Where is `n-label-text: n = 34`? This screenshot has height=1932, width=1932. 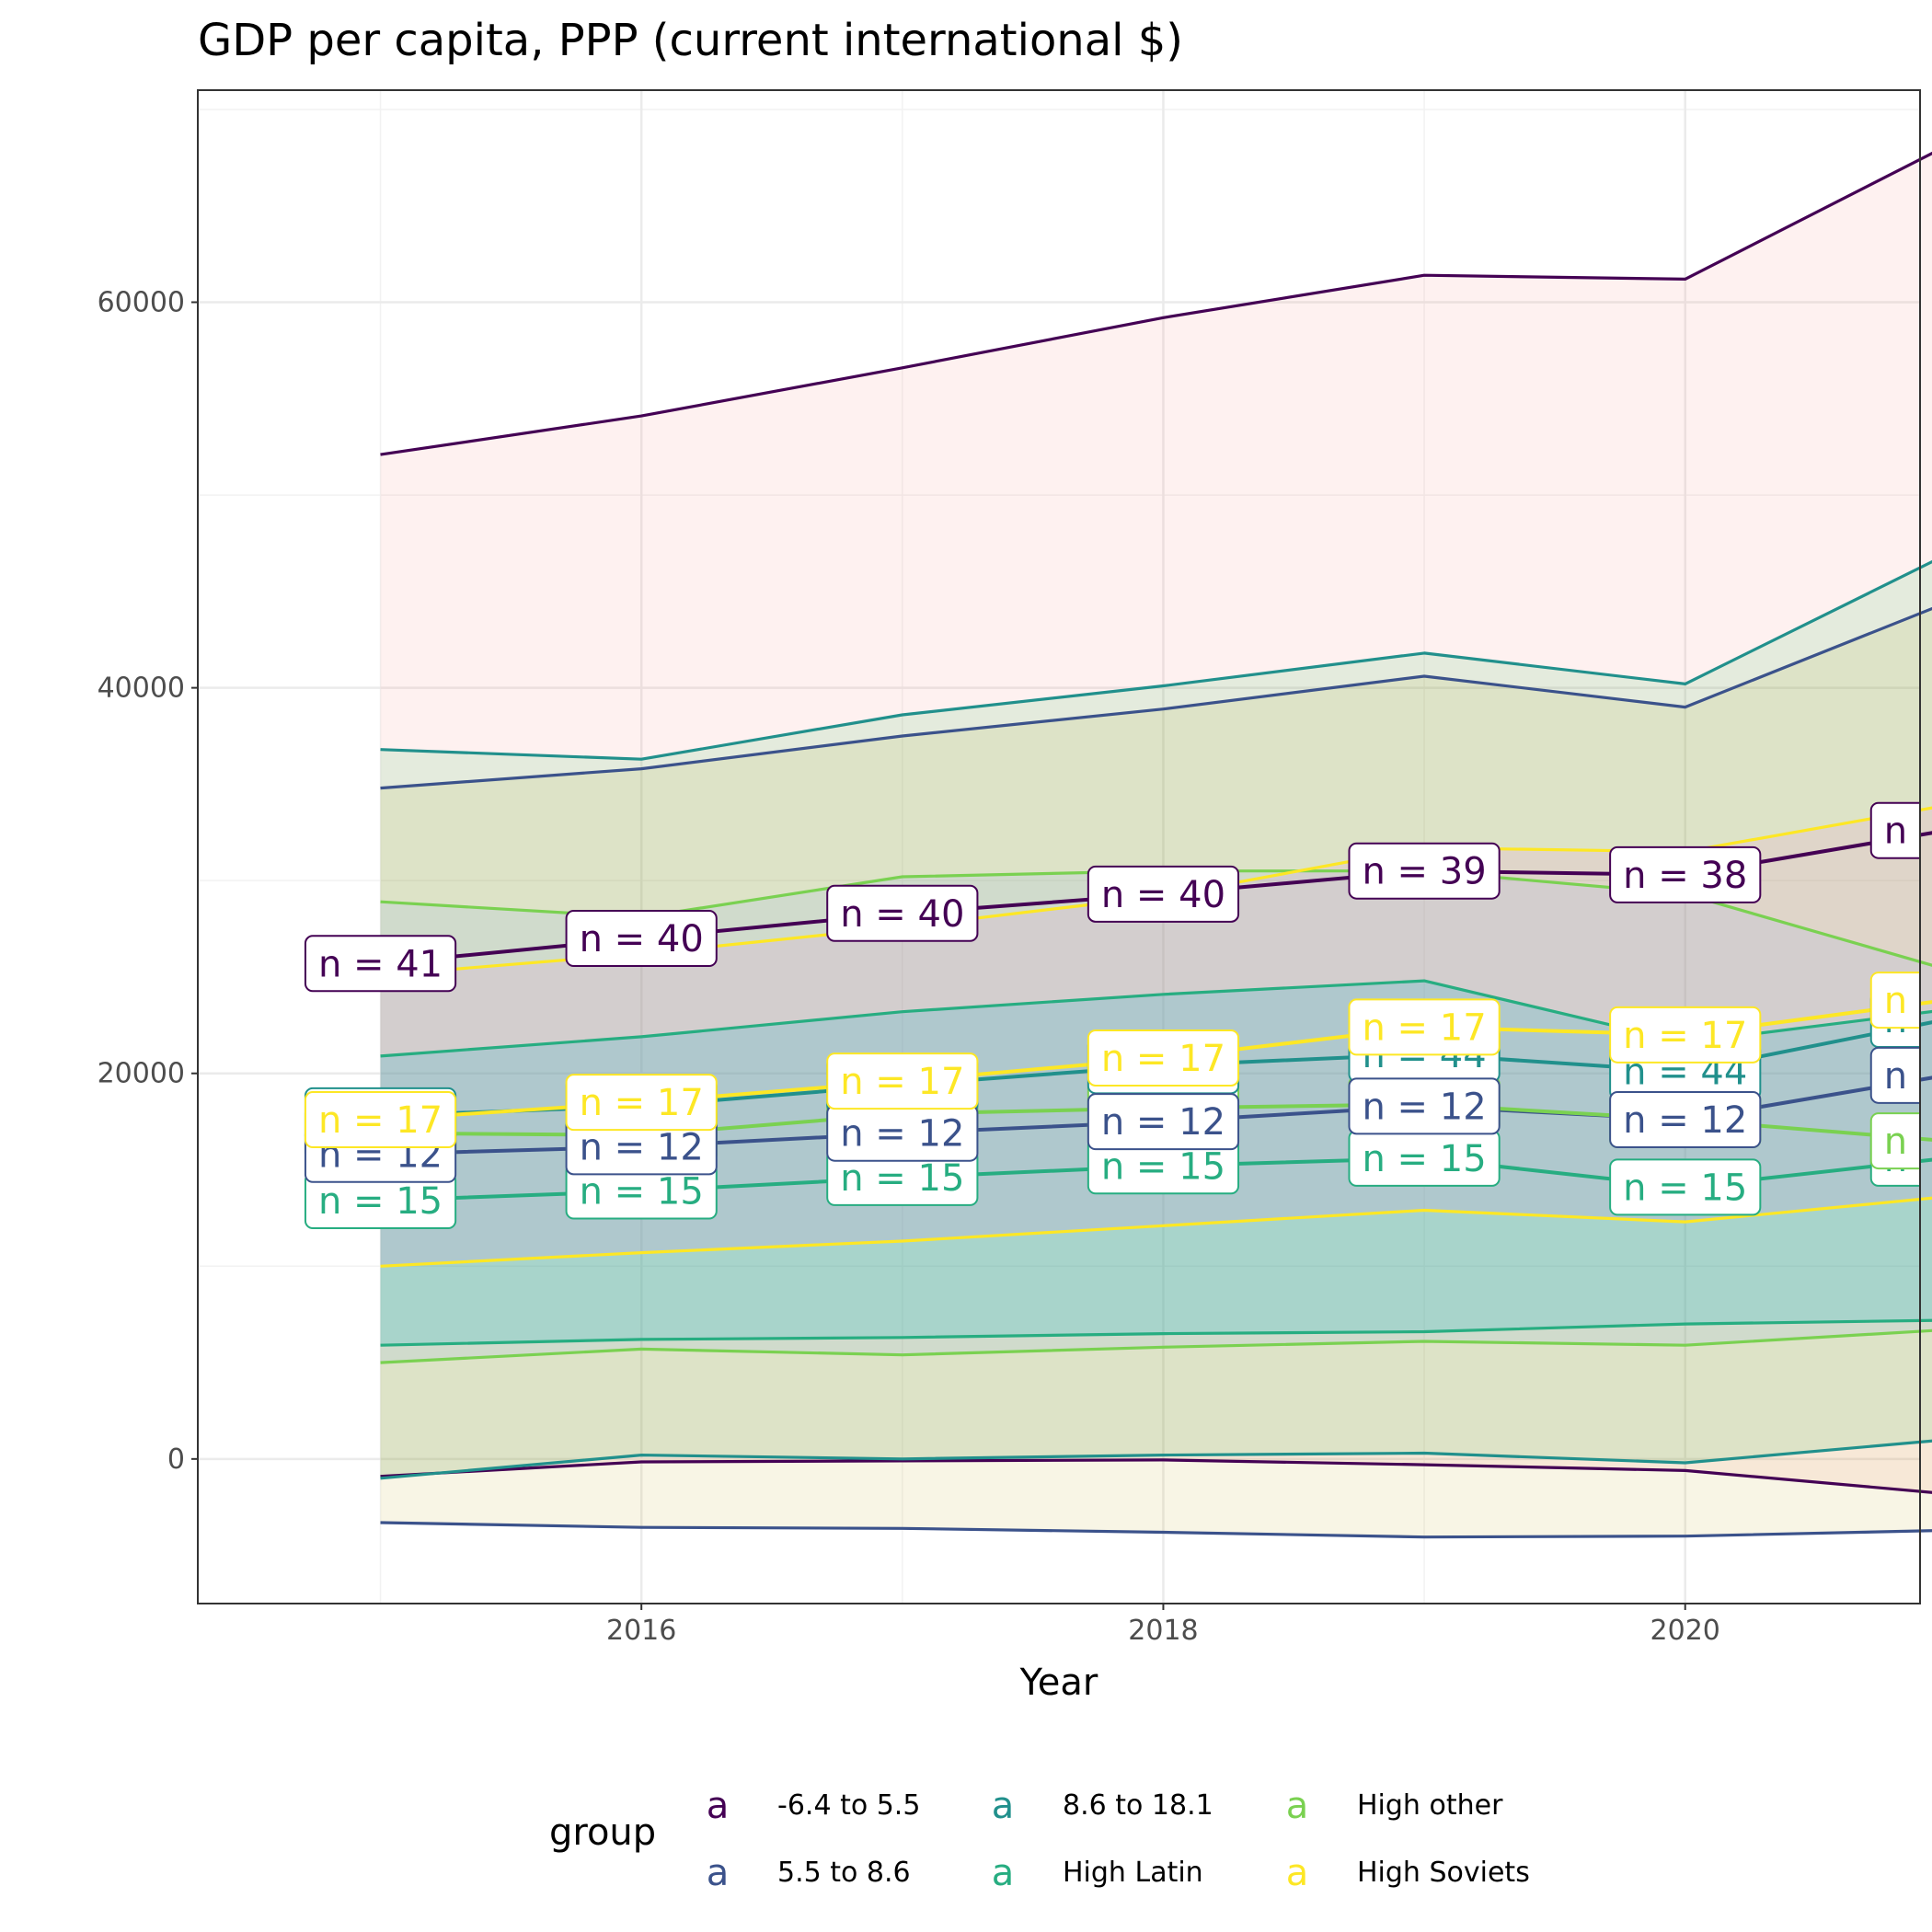 n-label-text: n = 34 is located at coordinates (1908, 1076).